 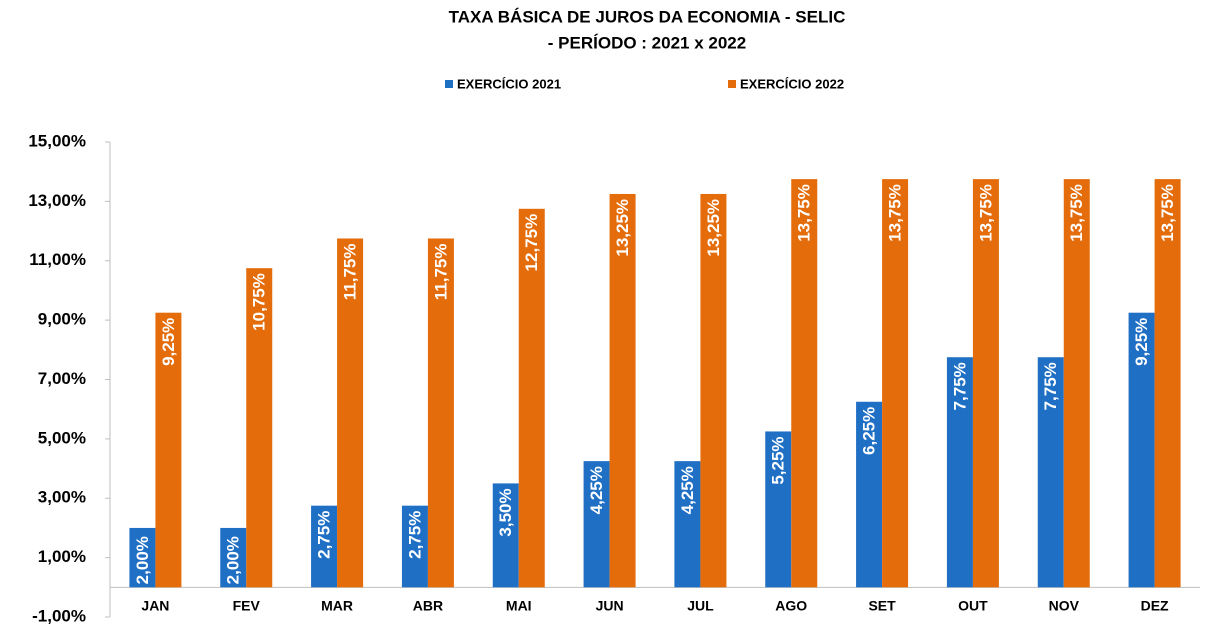 What do you see at coordinates (647, 16) in the screenshot?
I see `chart-title: TAXA BÁSICA DE JUROS DA ECONOMIA - SELIC` at bounding box center [647, 16].